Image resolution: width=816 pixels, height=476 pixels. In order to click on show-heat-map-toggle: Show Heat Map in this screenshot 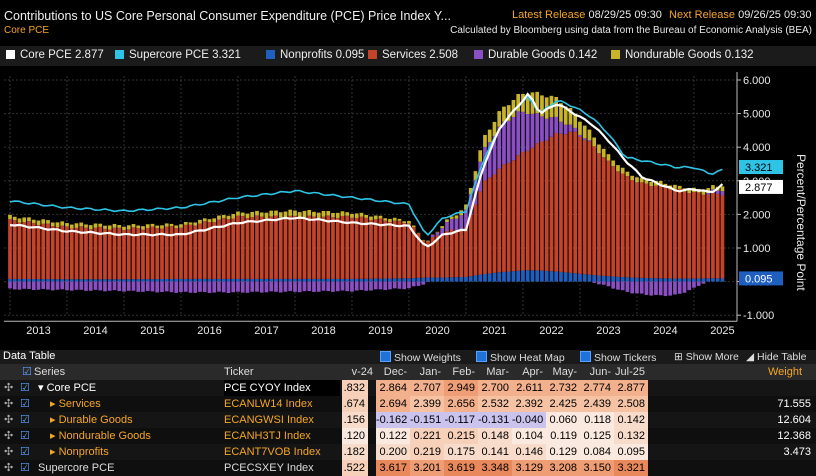, I will do `click(520, 357)`.